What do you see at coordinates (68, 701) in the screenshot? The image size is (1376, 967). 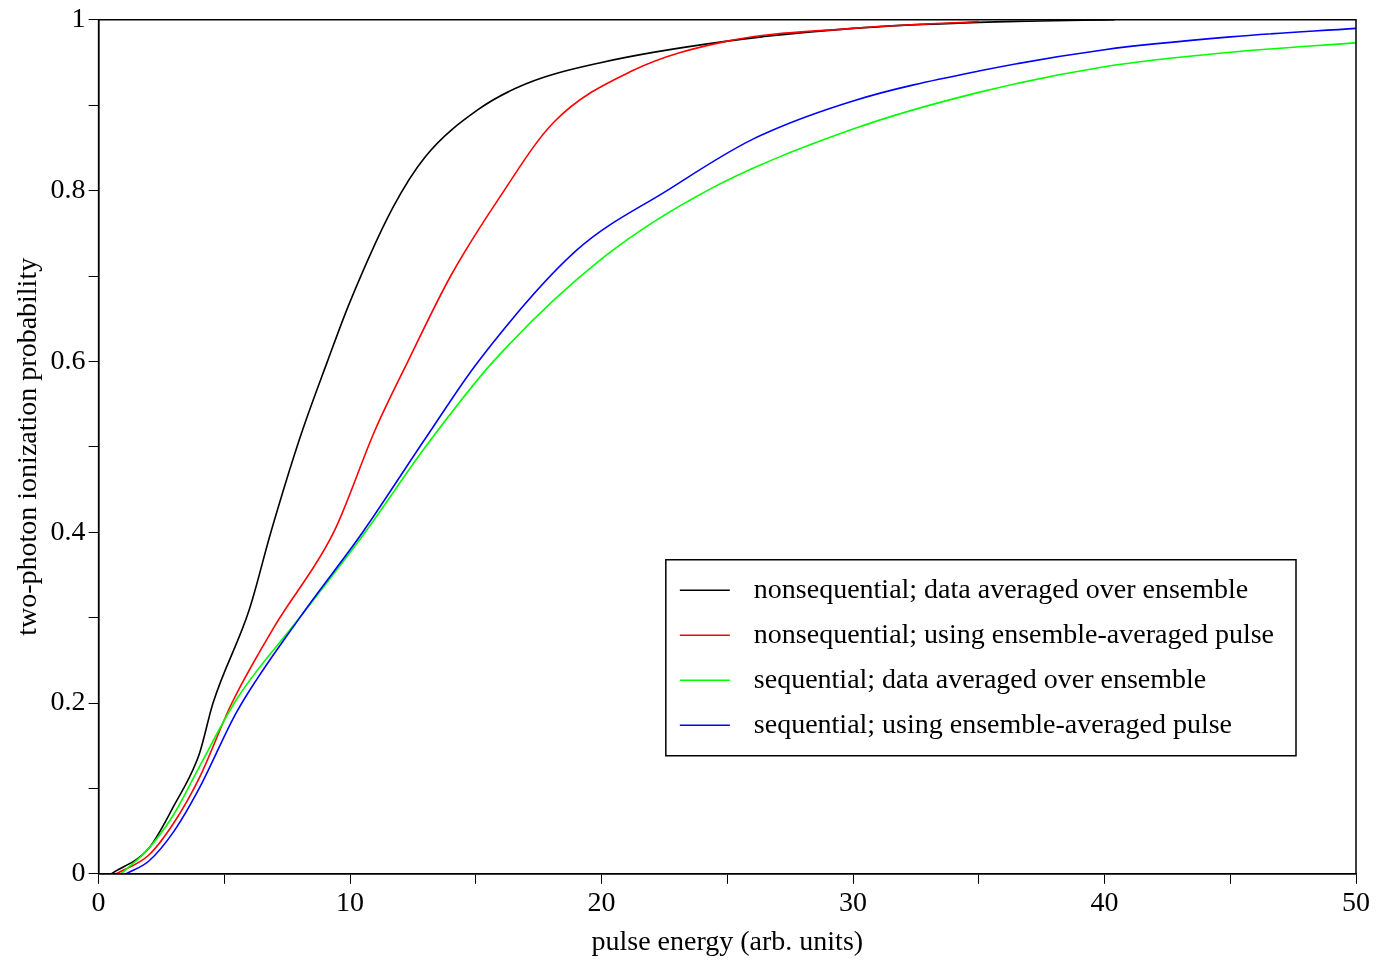 I see `y-tick-label: 0.2` at bounding box center [68, 701].